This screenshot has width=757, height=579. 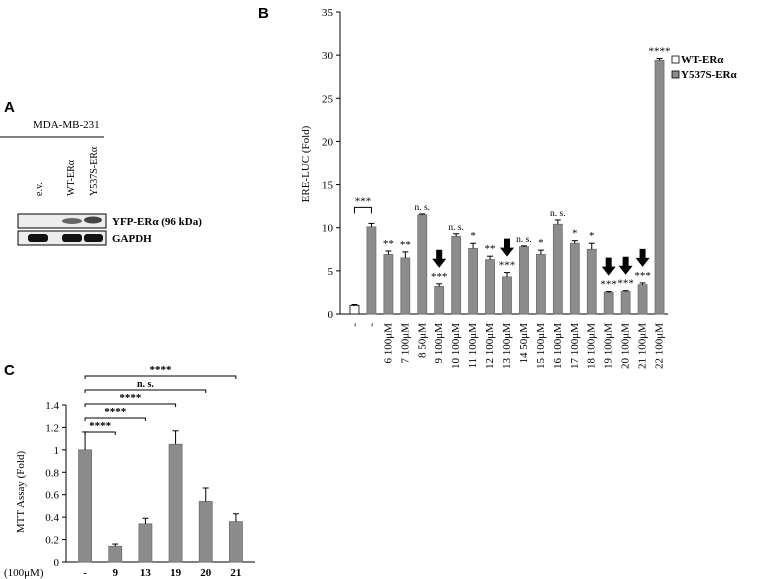 I want to click on chart-b-x-tick-label: 13 100μM, so click(x=507, y=346).